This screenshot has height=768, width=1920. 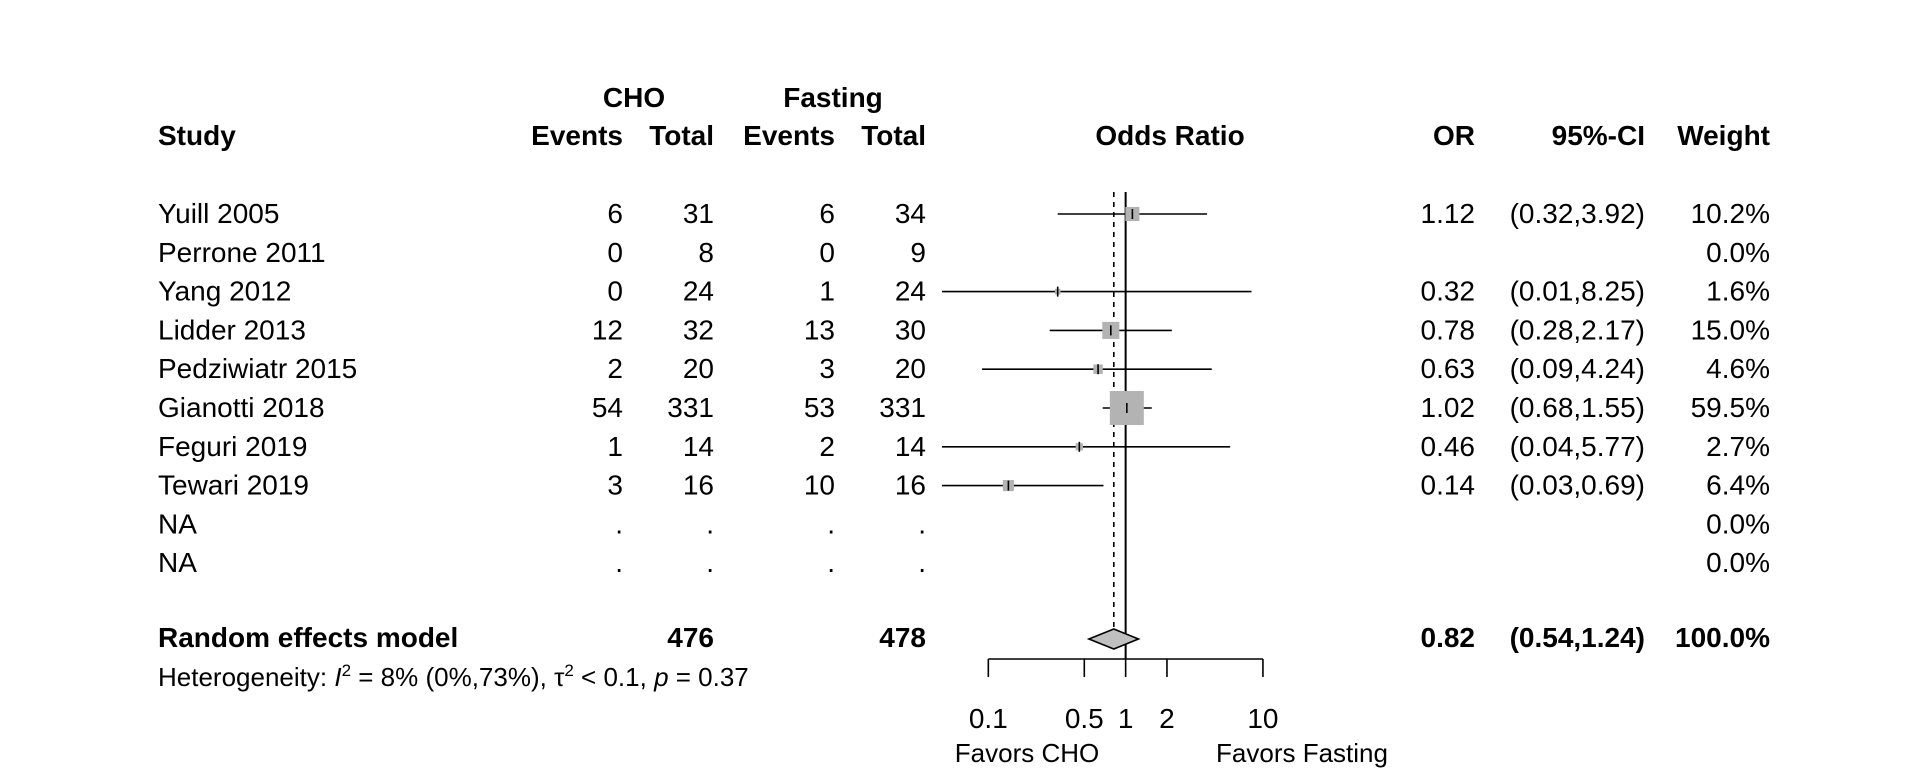 What do you see at coordinates (615, 368) in the screenshot?
I see `study-e1-cell: 2` at bounding box center [615, 368].